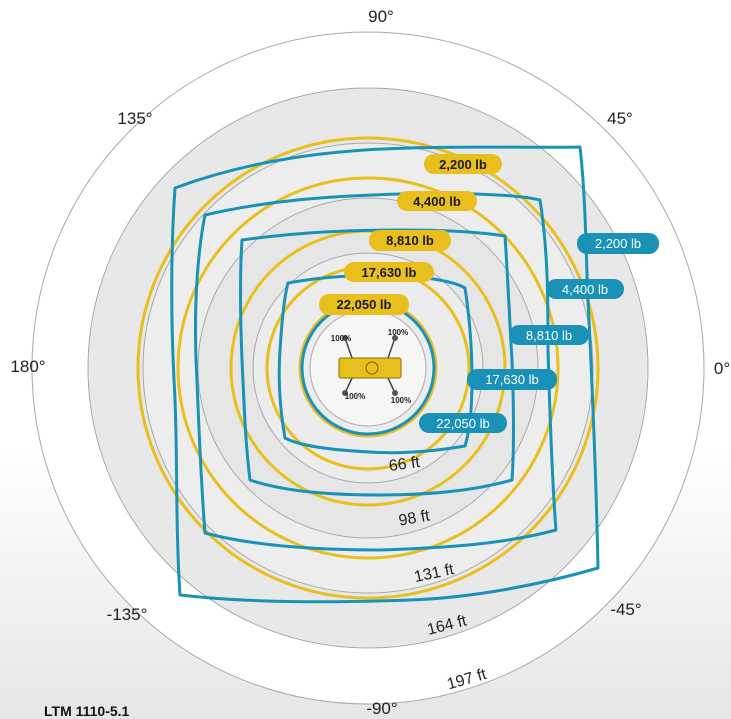 This screenshot has height=719, width=731. I want to click on angle-label-minus90: -90°, so click(381, 708).